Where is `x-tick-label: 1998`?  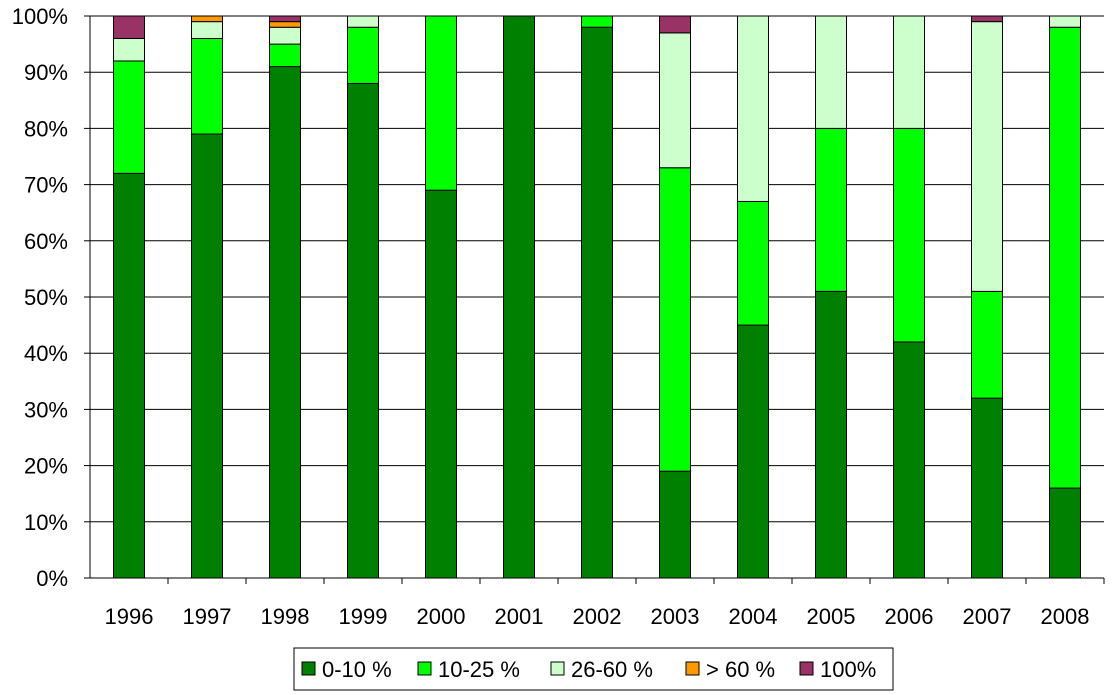 x-tick-label: 1998 is located at coordinates (285, 616).